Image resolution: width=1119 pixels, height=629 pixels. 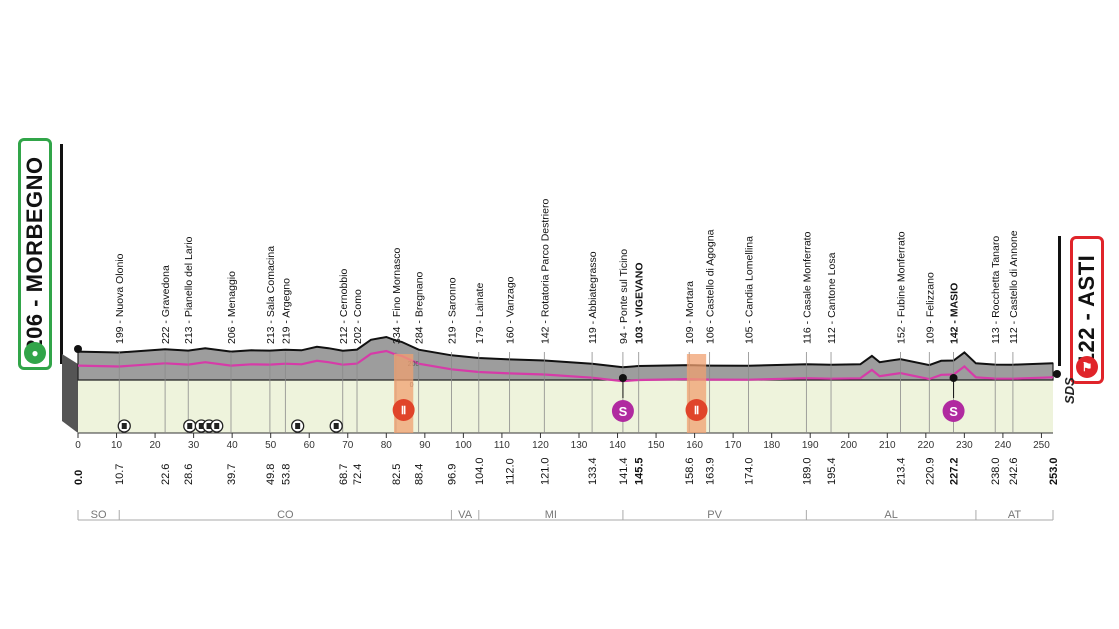 I want to click on point-name-label: 152 - Fubine Monferrato, so click(x=901, y=287).